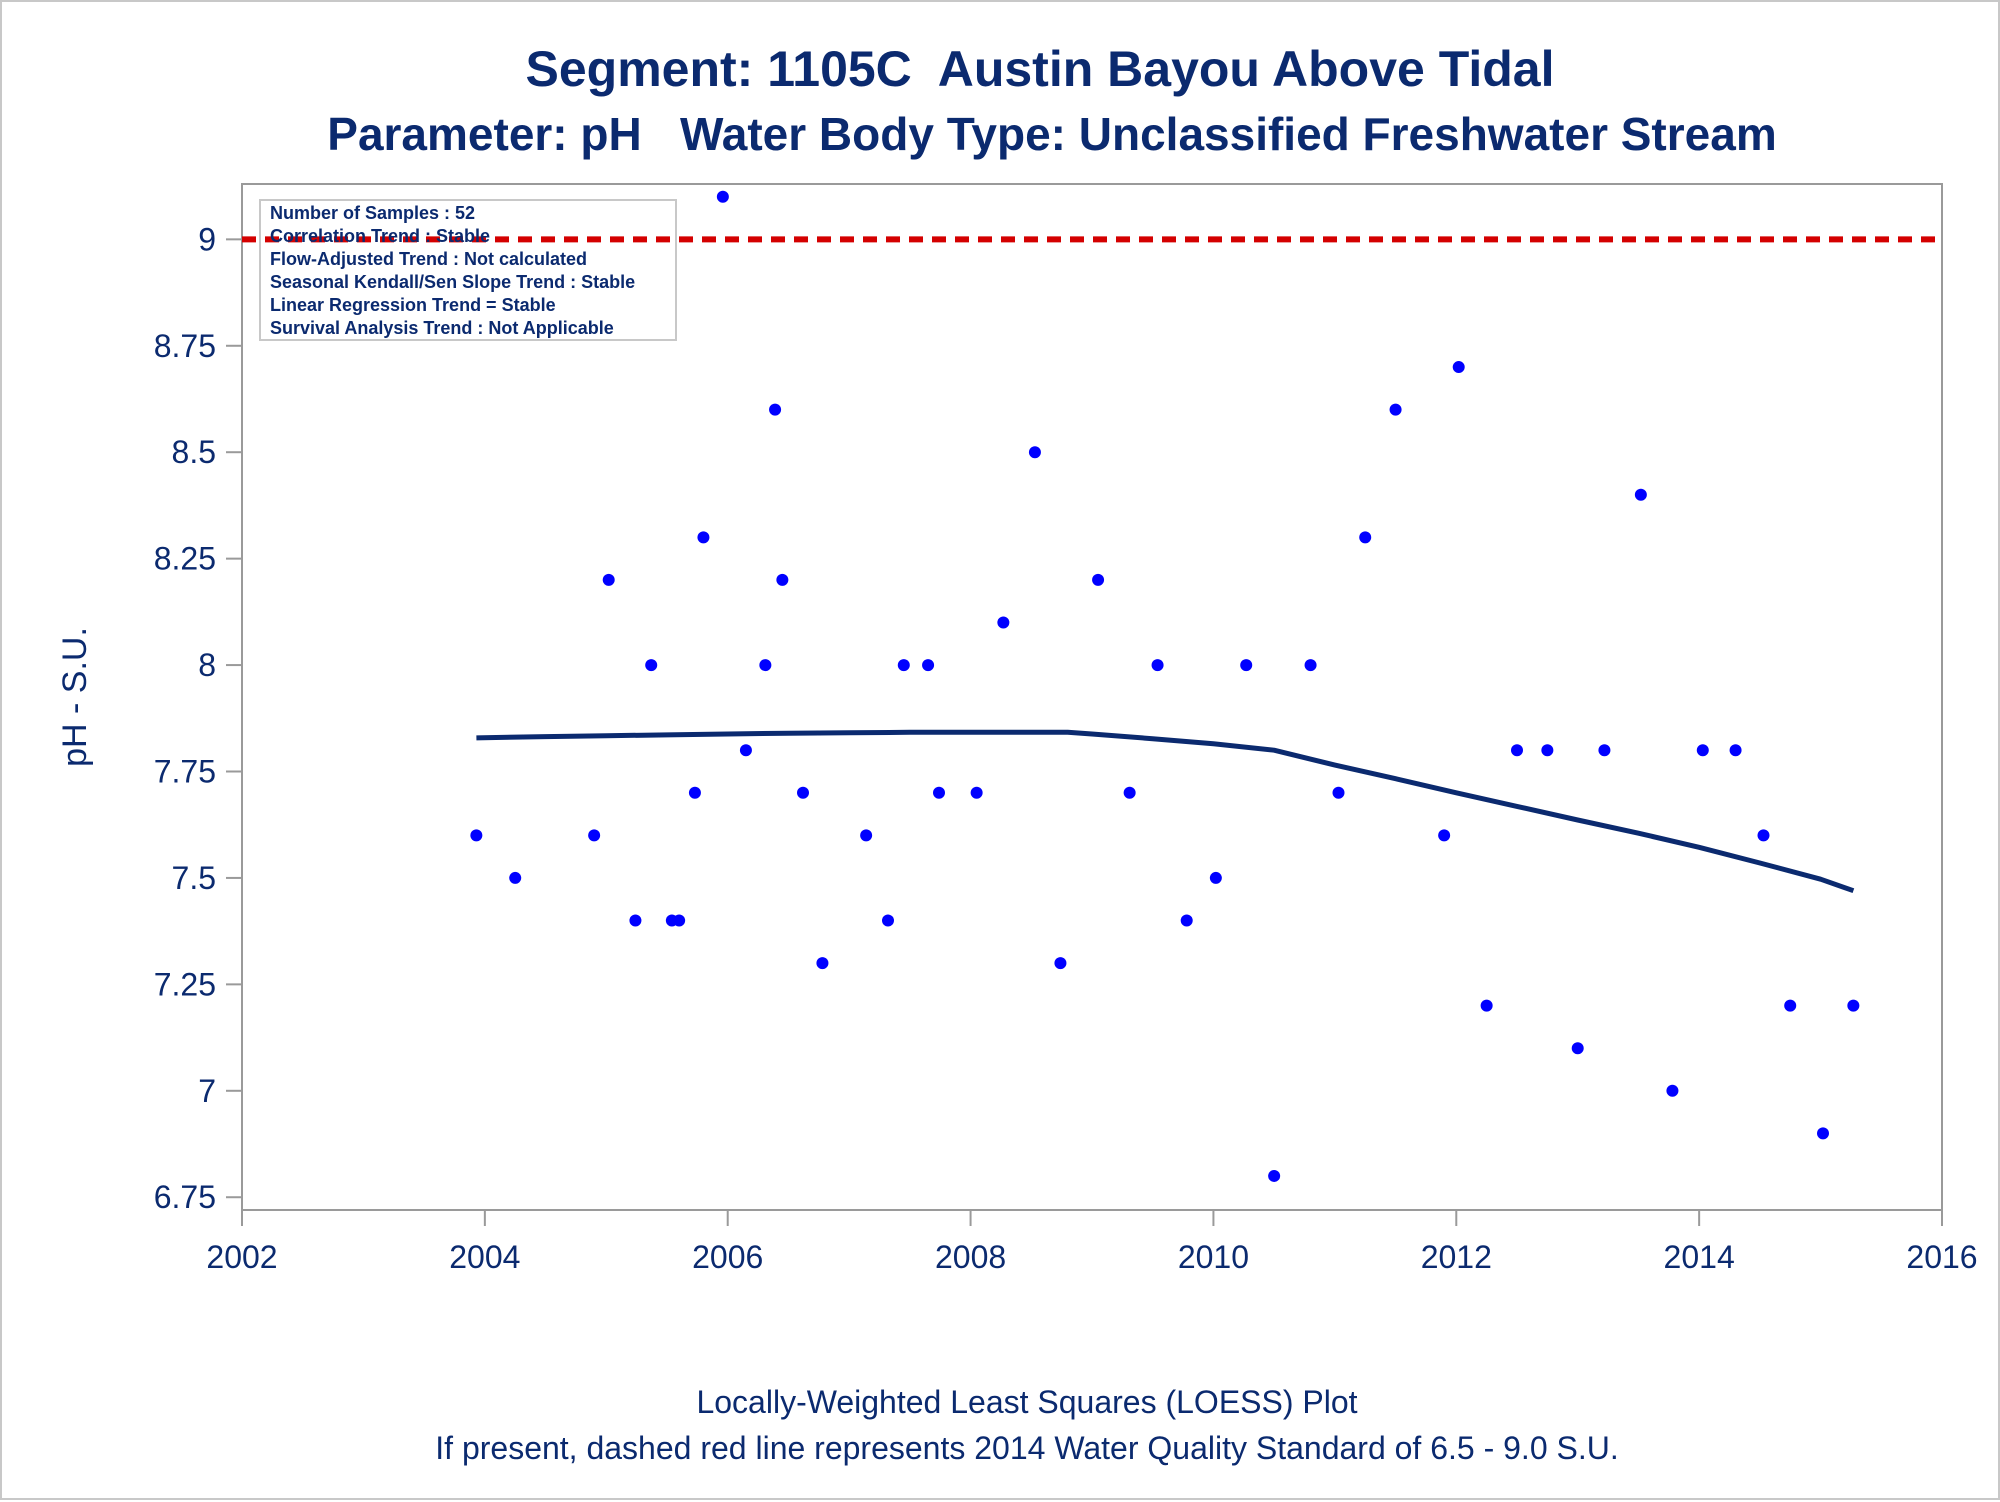 This screenshot has height=1502, width=2000. Describe the element at coordinates (380, 236) in the screenshot. I see `annotation-line-correlation: Correlation Trend : Stable` at that location.